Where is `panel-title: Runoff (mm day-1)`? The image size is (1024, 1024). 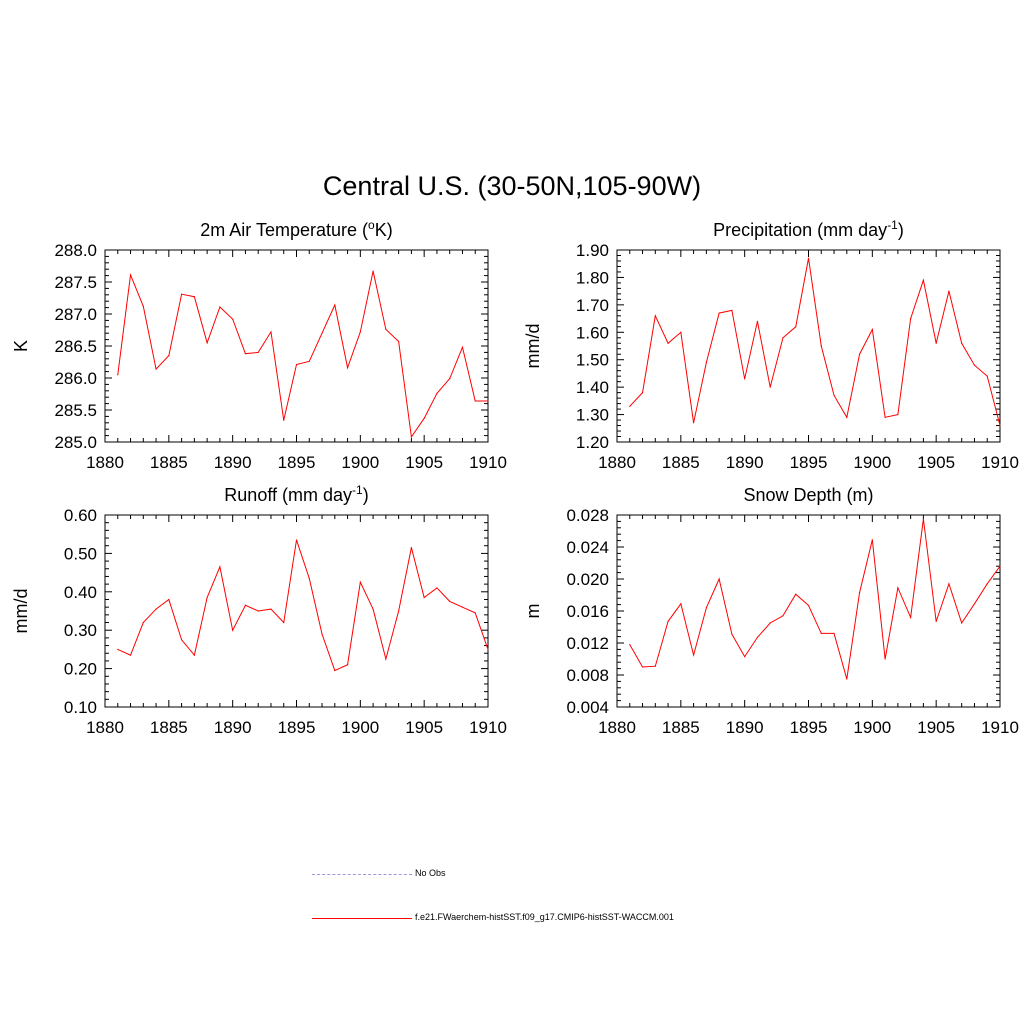 panel-title: Runoff (mm day-1) is located at coordinates (296, 494).